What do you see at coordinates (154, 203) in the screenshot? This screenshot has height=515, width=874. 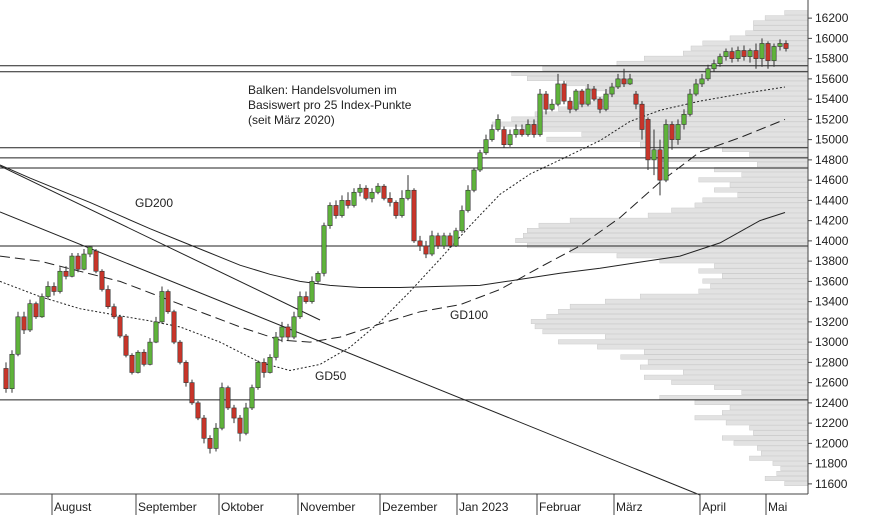 I see `gd200-label: GD200` at bounding box center [154, 203].